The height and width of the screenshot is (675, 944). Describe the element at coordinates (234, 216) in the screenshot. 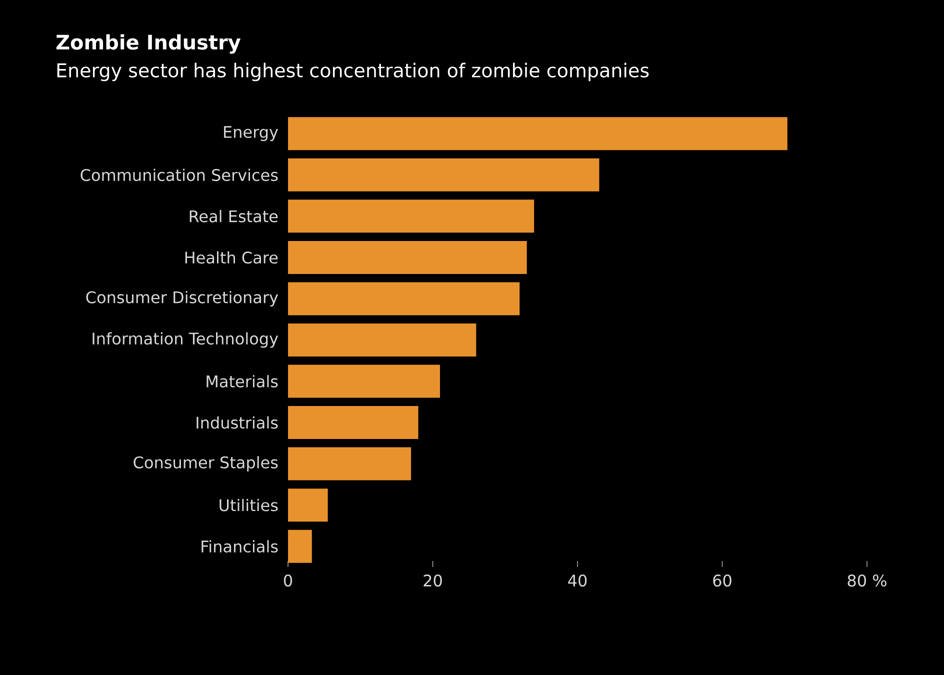

I see `y-tick-label: Real Estate` at that location.